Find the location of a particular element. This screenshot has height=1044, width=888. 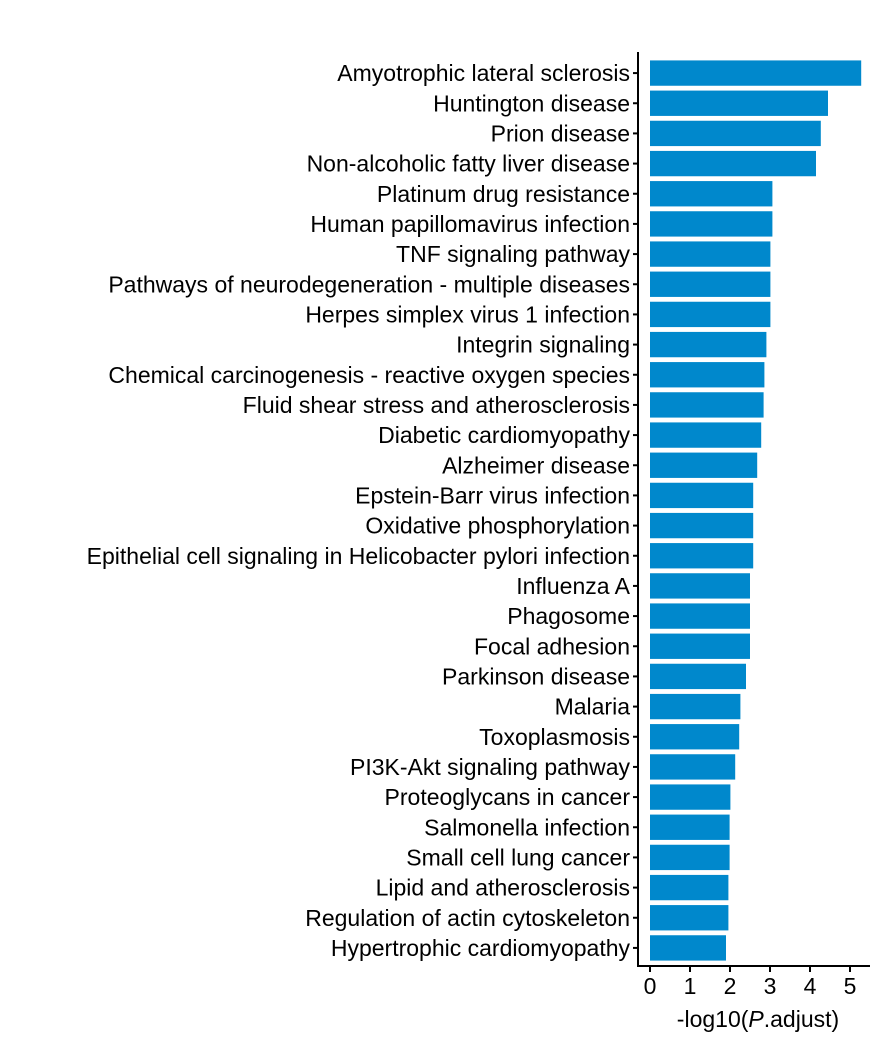

category-label: Malaria is located at coordinates (593, 707).